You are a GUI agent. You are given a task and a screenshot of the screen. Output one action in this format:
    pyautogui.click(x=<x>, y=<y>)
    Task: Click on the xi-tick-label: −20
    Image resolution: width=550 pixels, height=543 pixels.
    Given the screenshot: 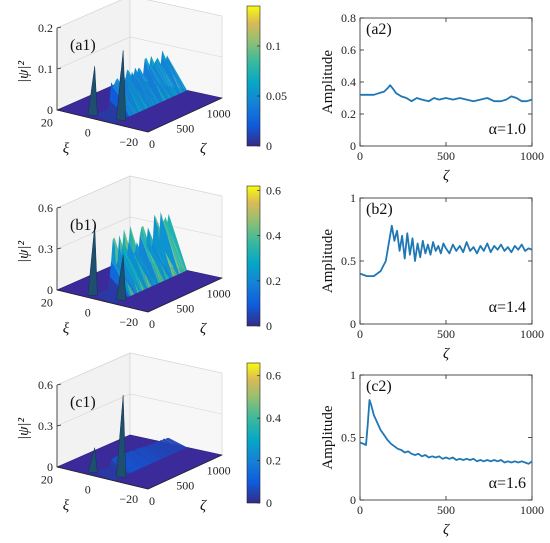 What is the action you would take?
    pyautogui.click(x=128, y=499)
    